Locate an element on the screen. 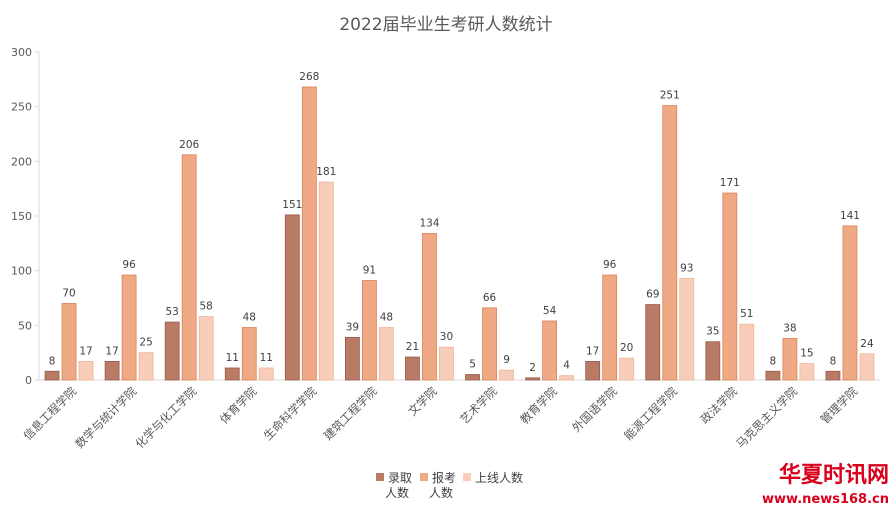 The width and height of the screenshot is (893, 513). data-label: 268 is located at coordinates (309, 77).